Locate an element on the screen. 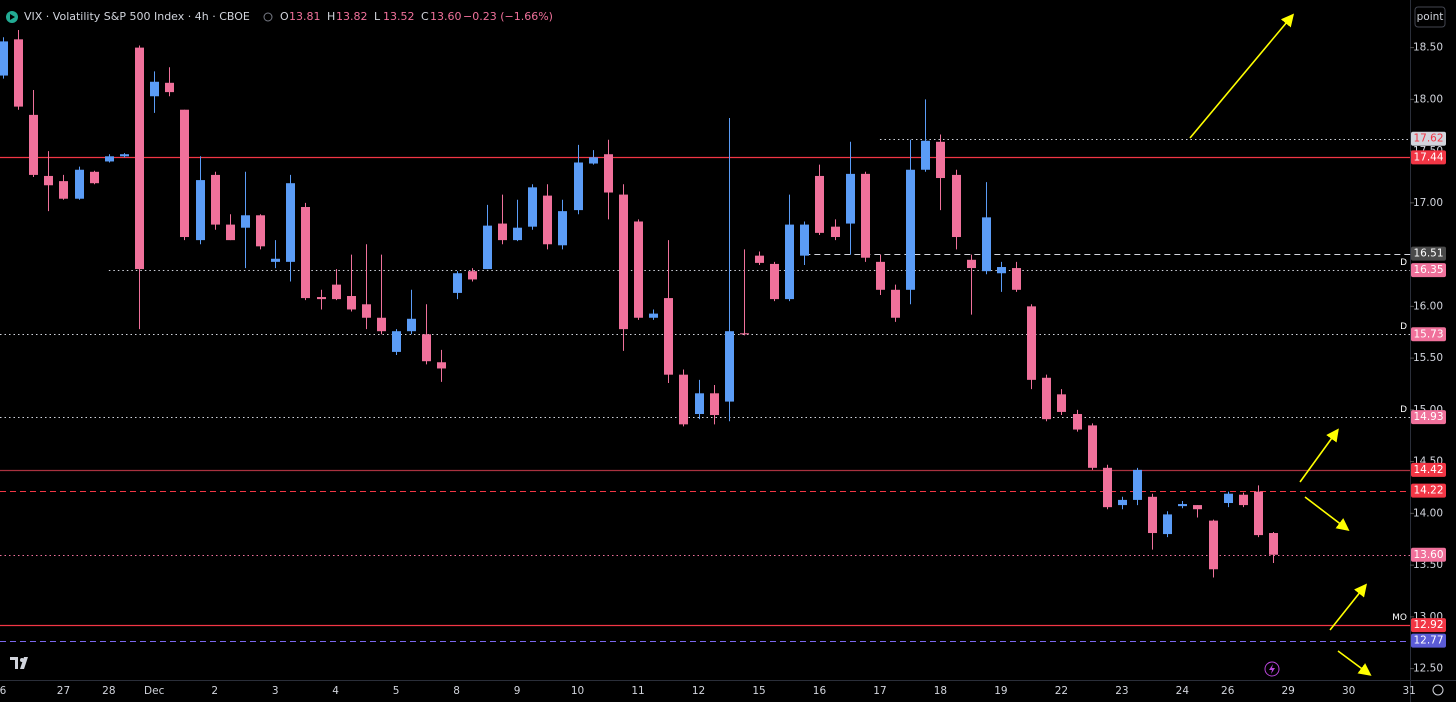 Image resolution: width=1456 pixels, height=702 pixels. price-badge-label: 13.60 is located at coordinates (1428, 555).